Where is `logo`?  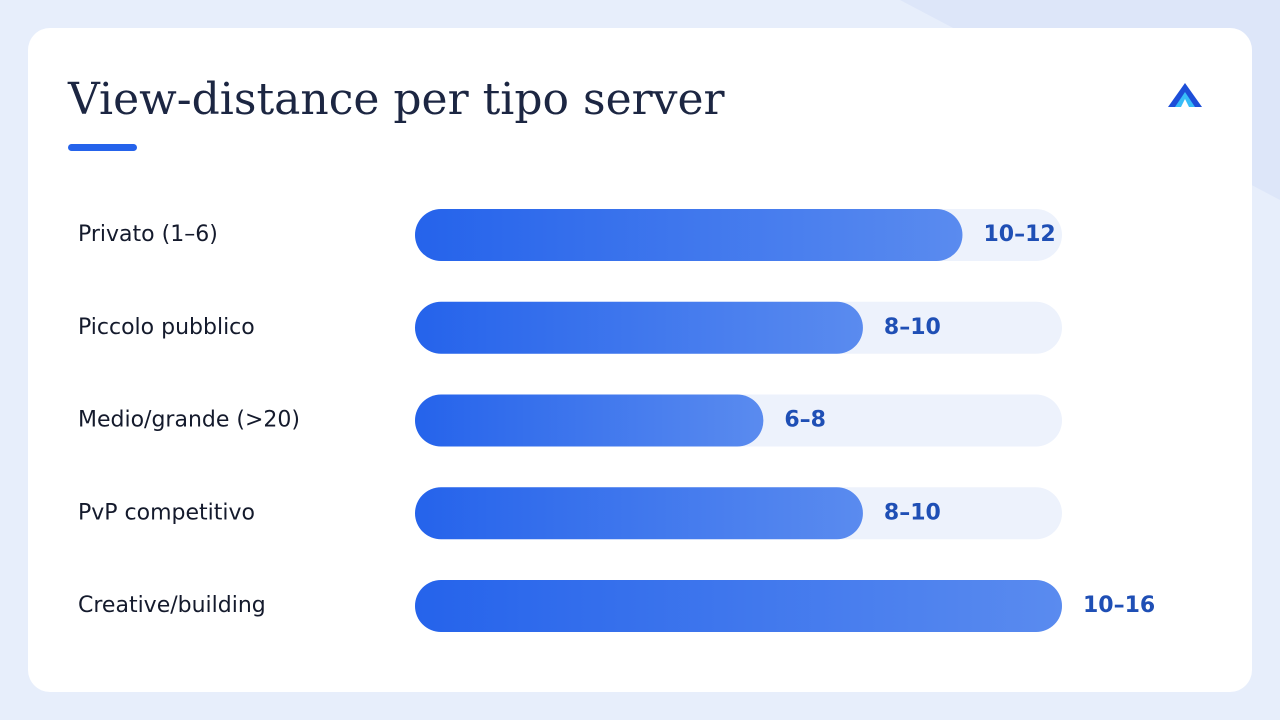 logo is located at coordinates (1185, 95).